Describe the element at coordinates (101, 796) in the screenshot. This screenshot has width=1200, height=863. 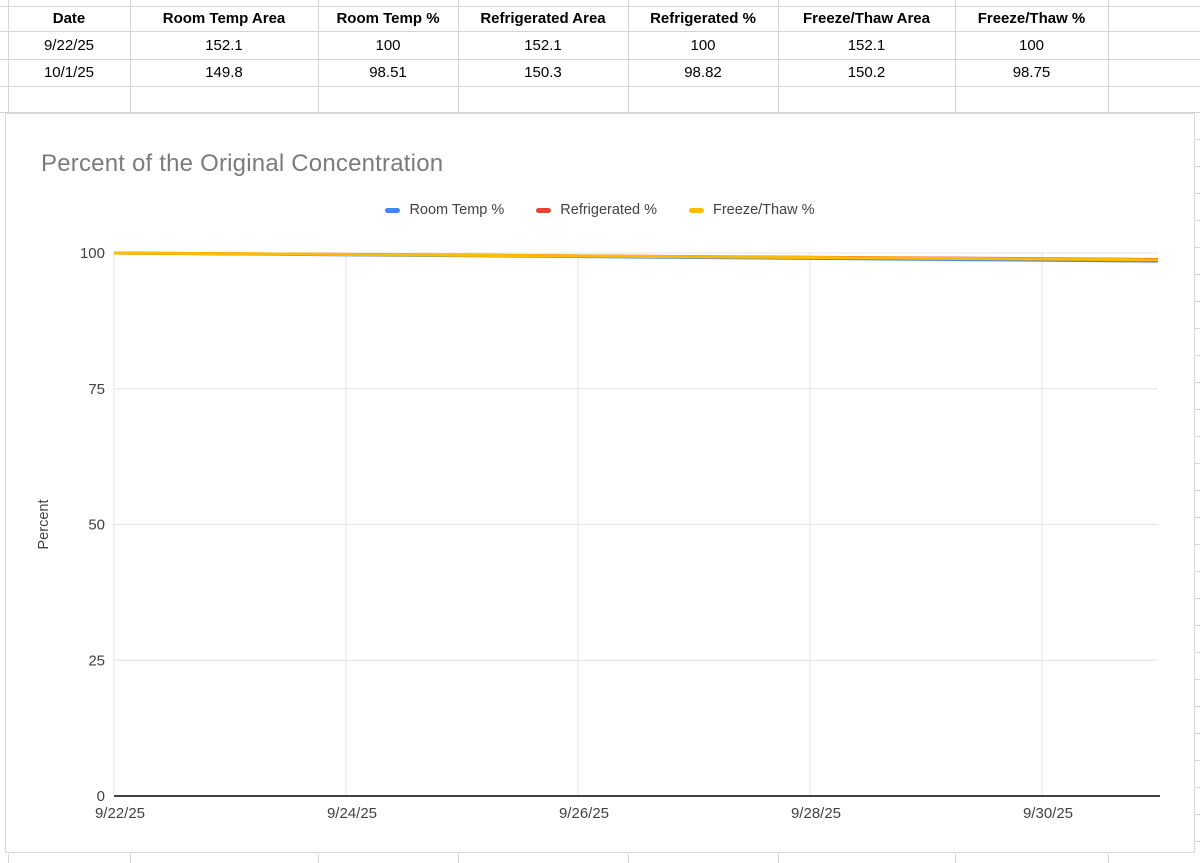
I see `svg-text: 0` at that location.